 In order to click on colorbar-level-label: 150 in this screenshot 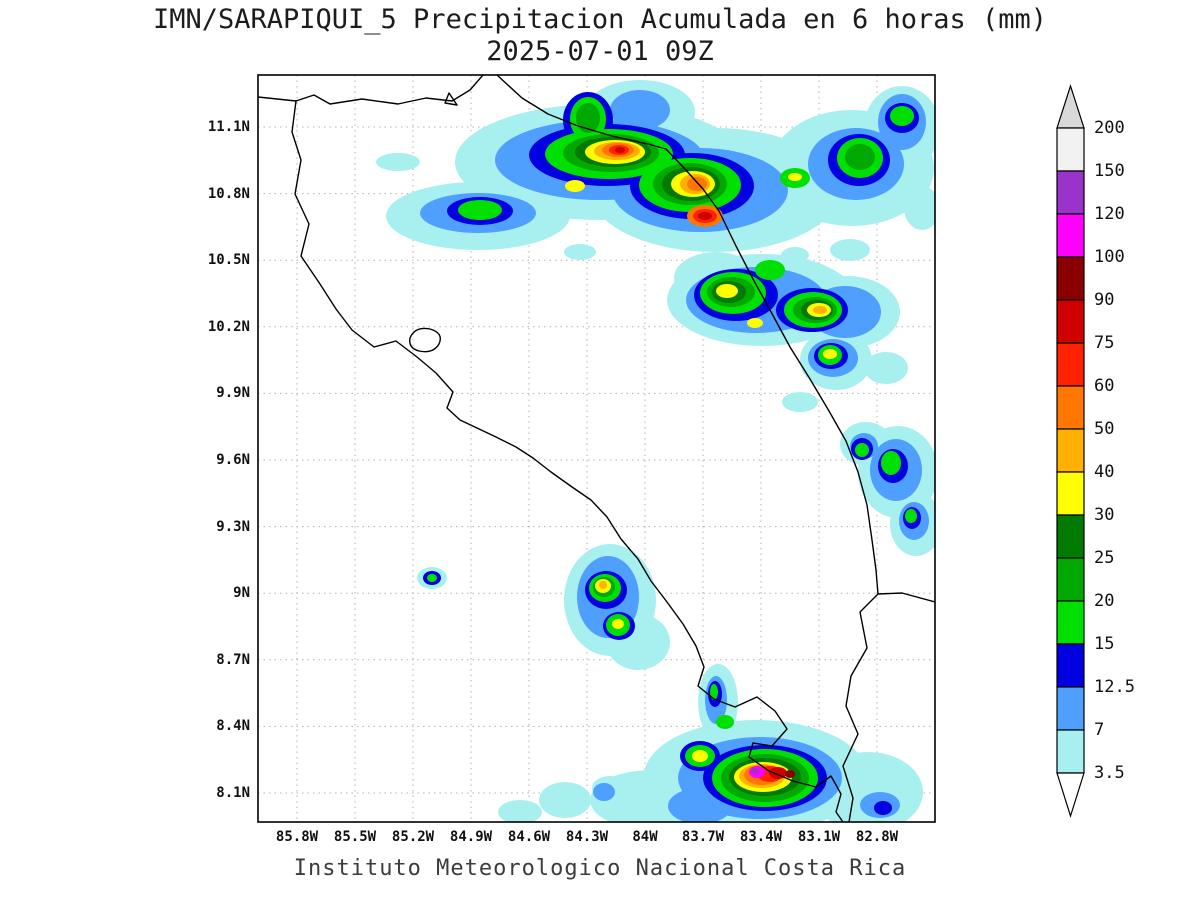, I will do `click(1109, 171)`.